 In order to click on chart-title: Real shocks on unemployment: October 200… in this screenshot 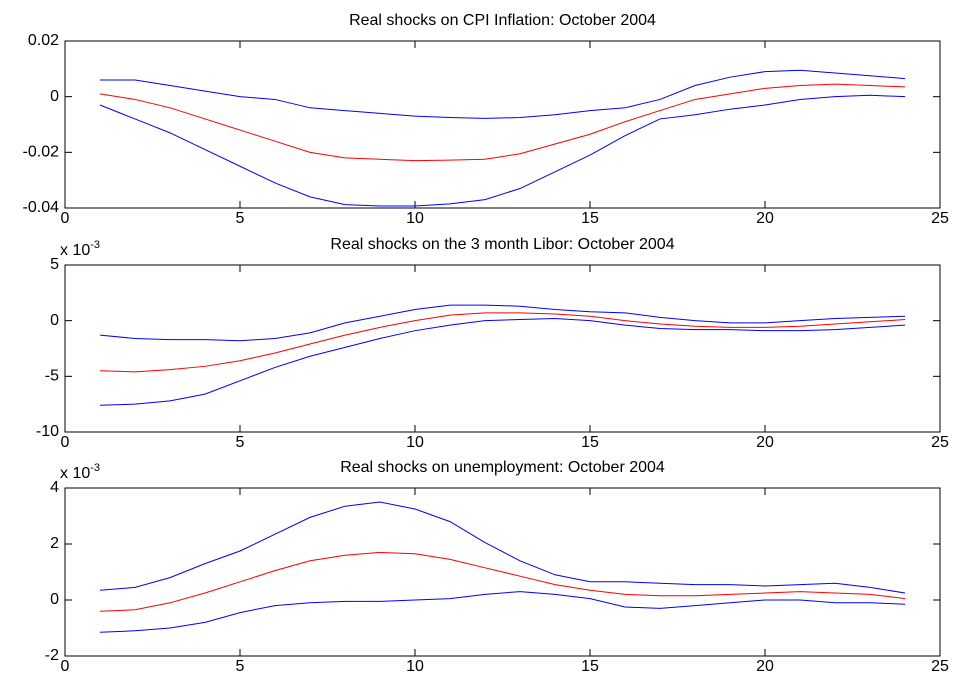, I will do `click(502, 467)`.